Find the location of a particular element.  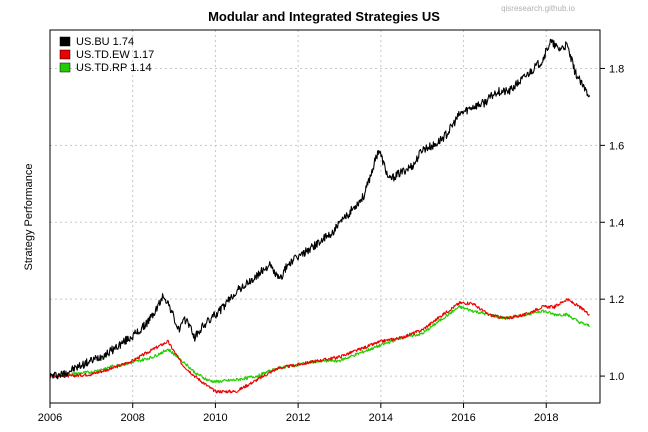

legend-label: US.TD.RP 1.14 is located at coordinates (114, 68).